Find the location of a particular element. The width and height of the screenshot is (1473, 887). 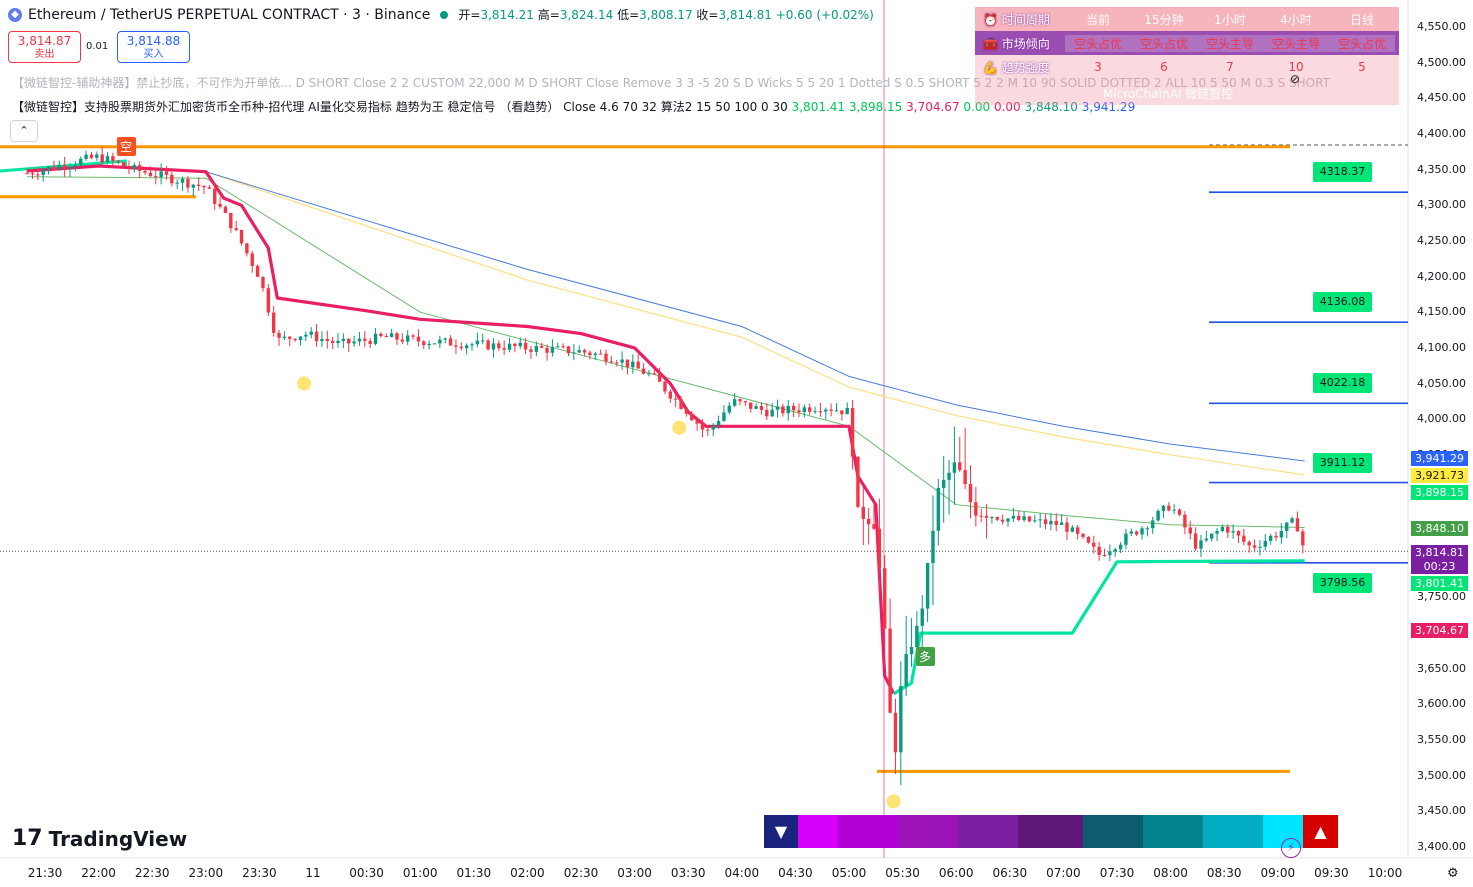

target-level-tag: 4318.37 is located at coordinates (1342, 172).